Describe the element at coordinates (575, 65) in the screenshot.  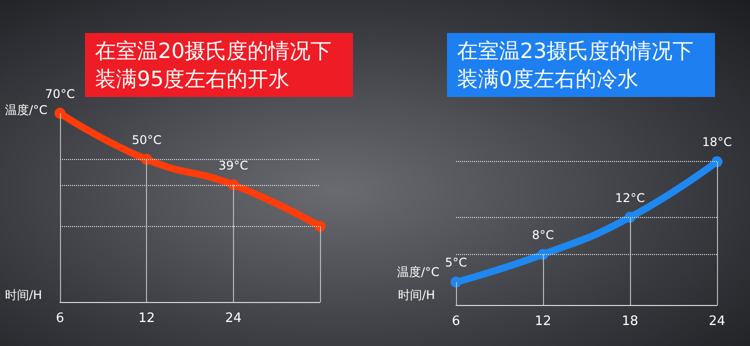
I see `chart-title: 在室温23摄氏度的情况下装满0度左右的冷水` at that location.